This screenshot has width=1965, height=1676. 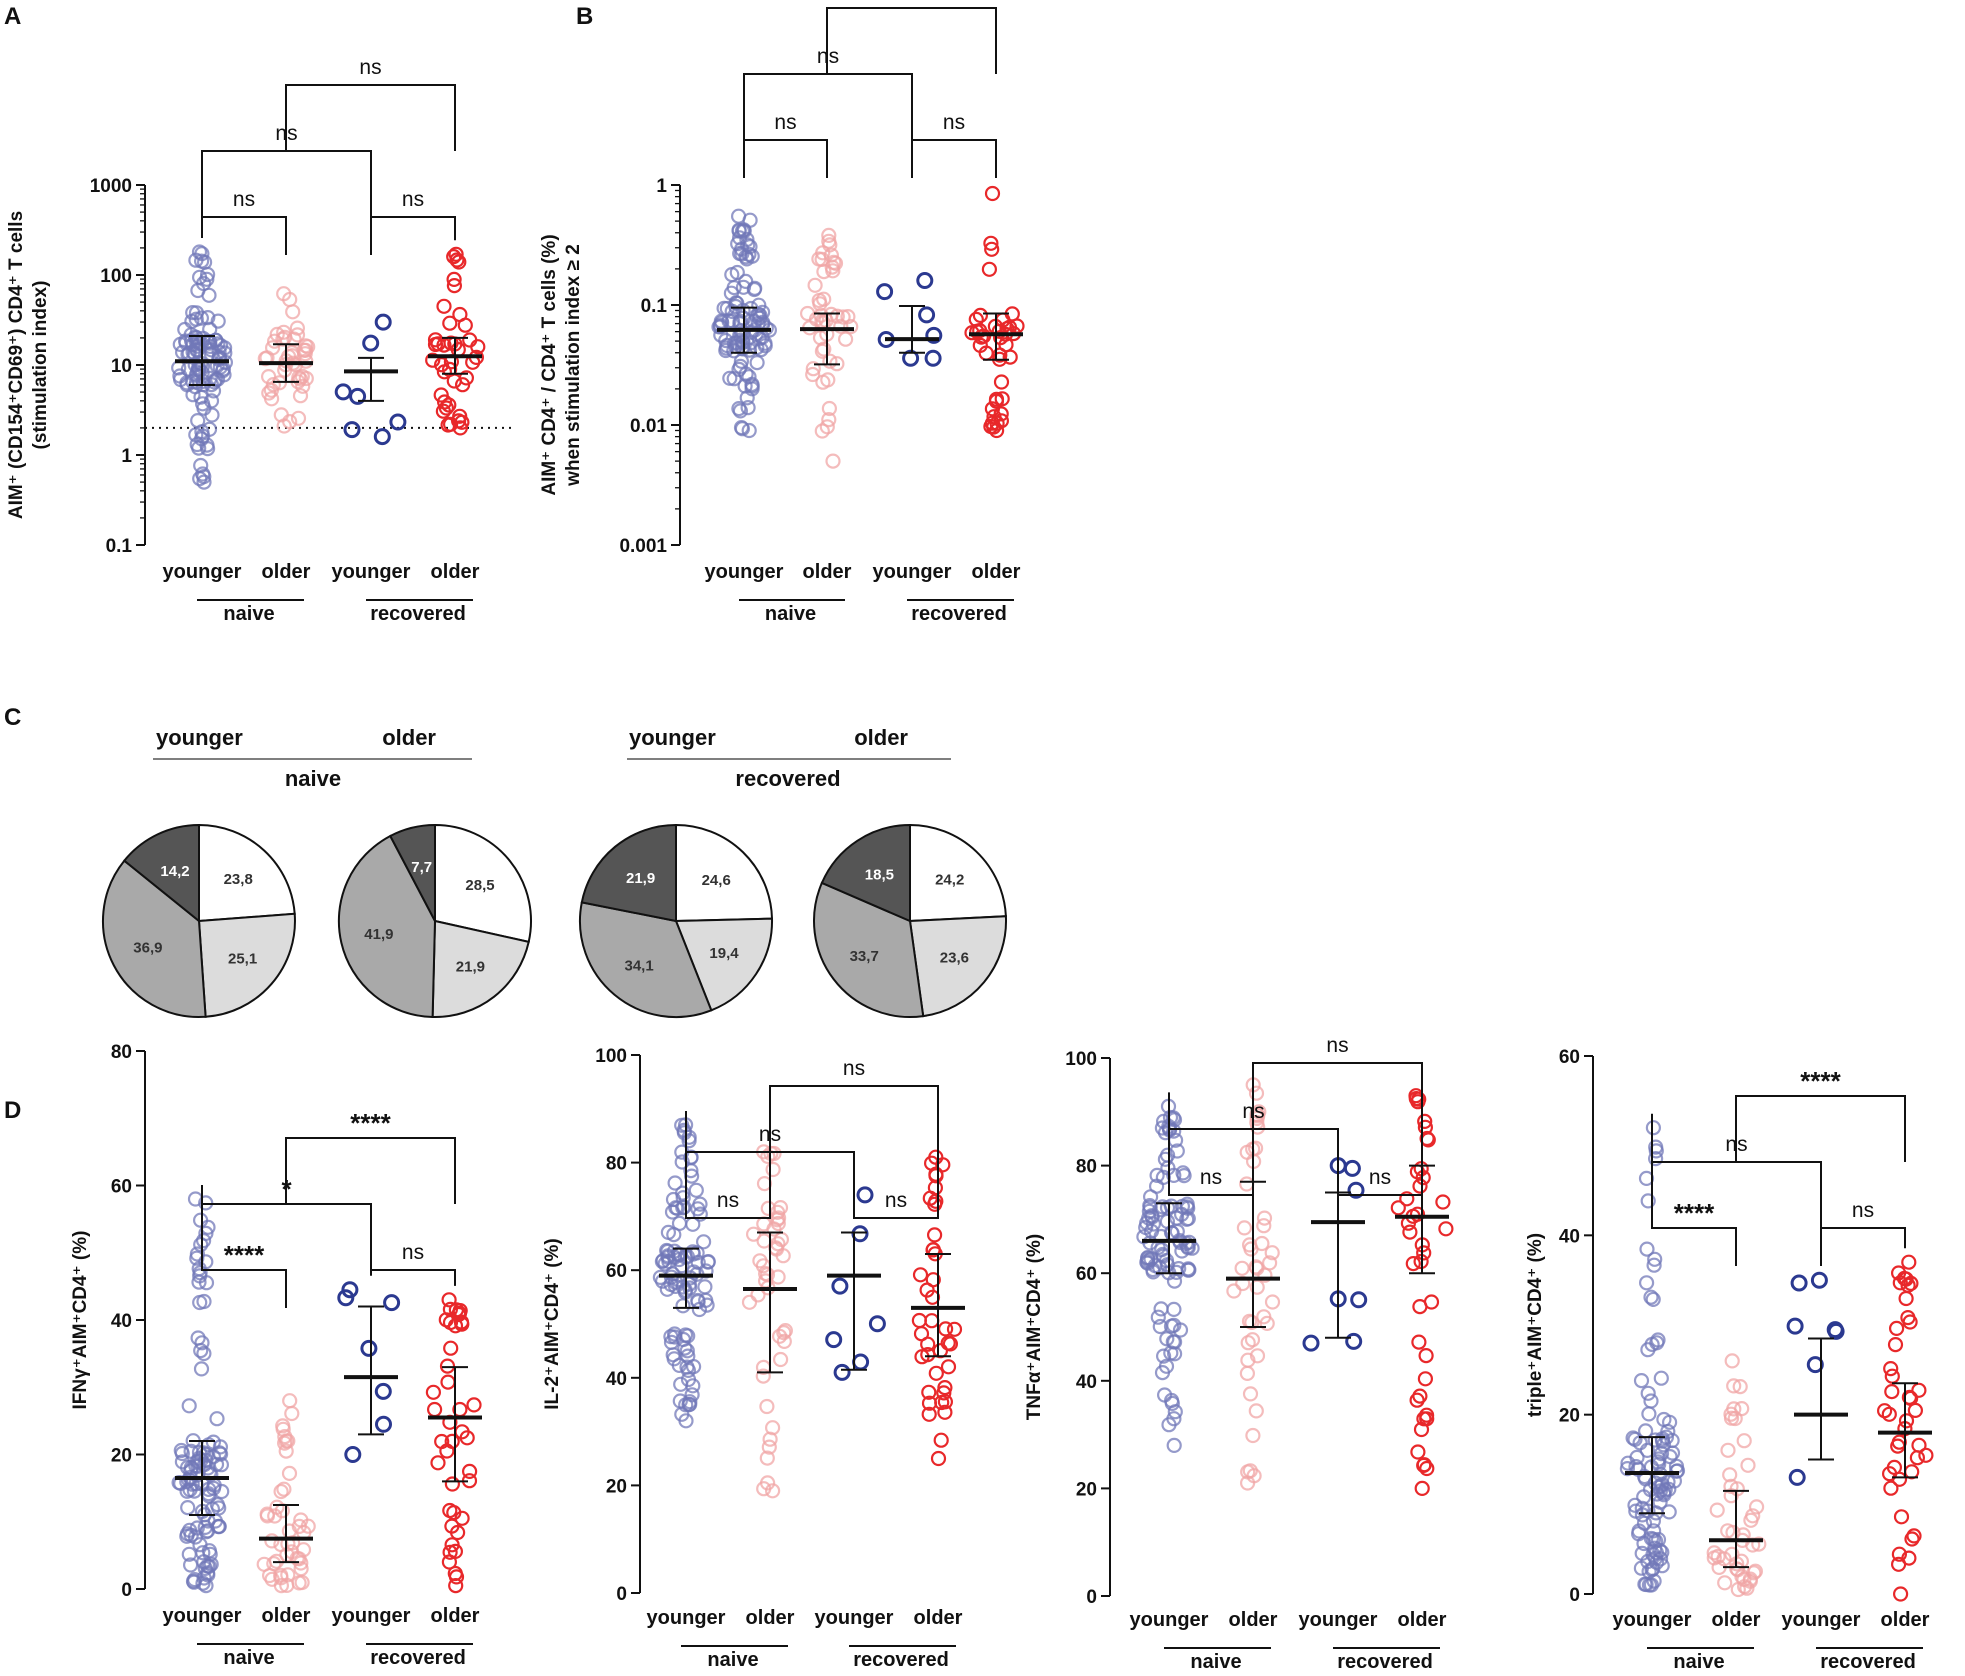 I want to click on panel-d2-ytick-label: 100, so click(x=611, y=1056).